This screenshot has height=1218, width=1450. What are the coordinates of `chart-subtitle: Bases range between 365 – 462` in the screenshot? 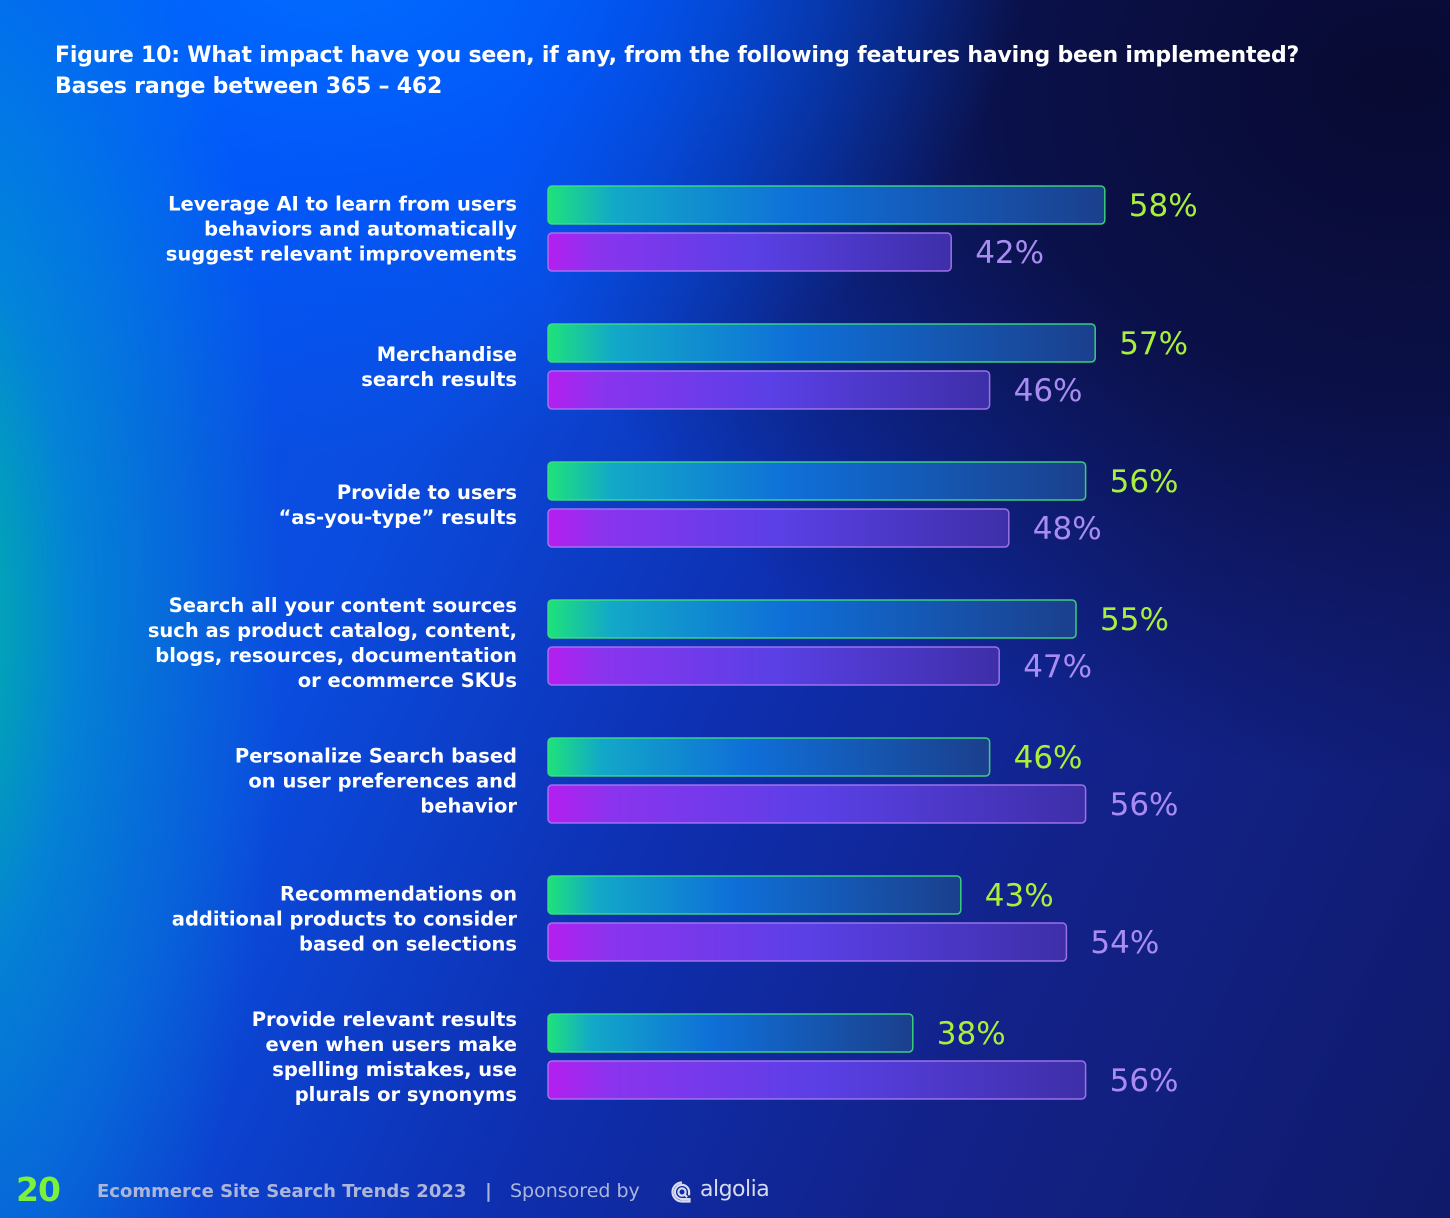 It's located at (249, 86).